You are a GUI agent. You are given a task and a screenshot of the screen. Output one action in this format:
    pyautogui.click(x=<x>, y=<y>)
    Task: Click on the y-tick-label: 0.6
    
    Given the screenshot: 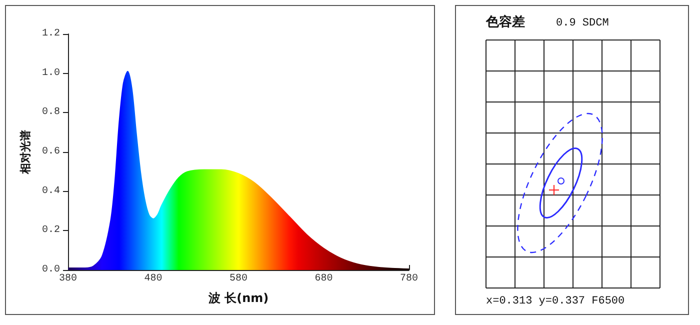 What is the action you would take?
    pyautogui.click(x=51, y=152)
    